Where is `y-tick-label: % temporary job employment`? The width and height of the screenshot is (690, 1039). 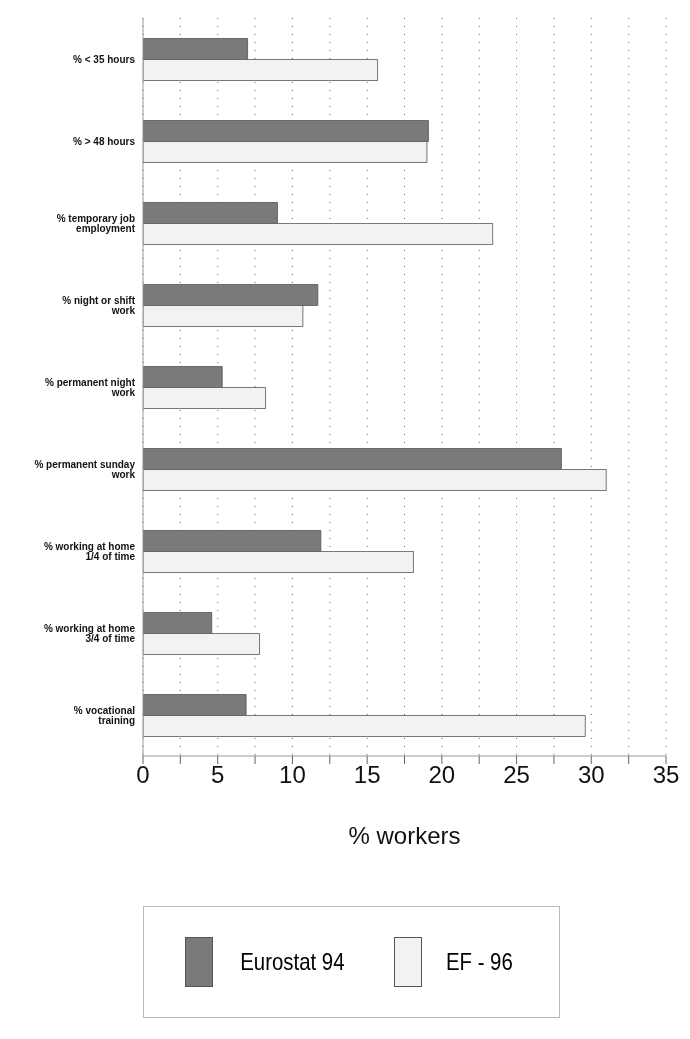
y-tick-label: % temporary job employment is located at coordinates (96, 223).